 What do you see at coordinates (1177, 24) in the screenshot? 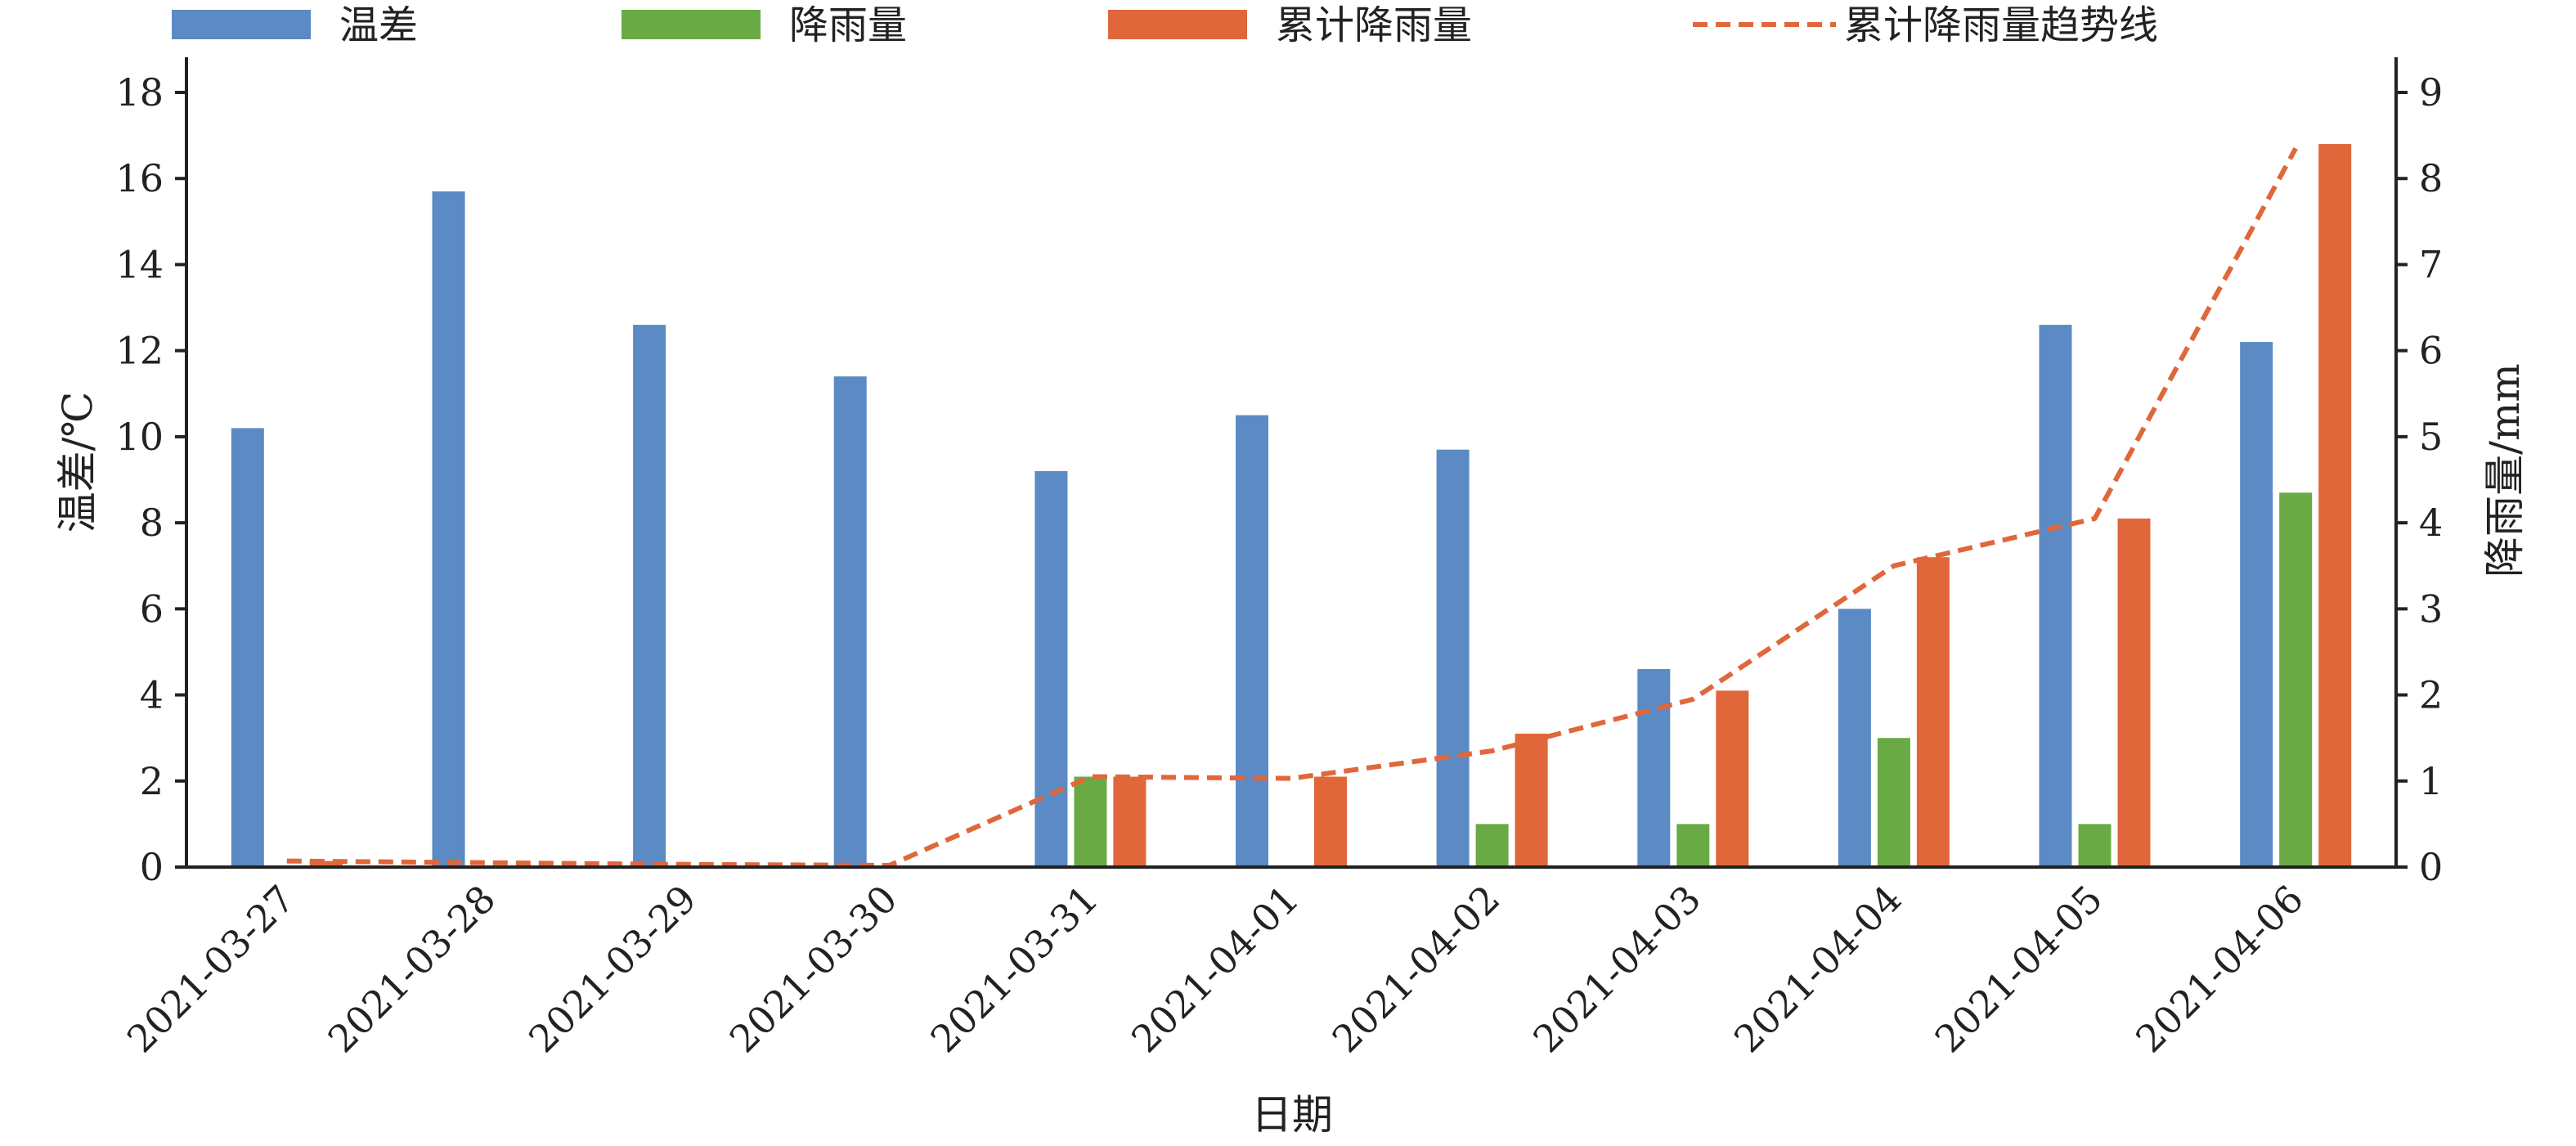
I see `legend-swatch-cumulative` at bounding box center [1177, 24].